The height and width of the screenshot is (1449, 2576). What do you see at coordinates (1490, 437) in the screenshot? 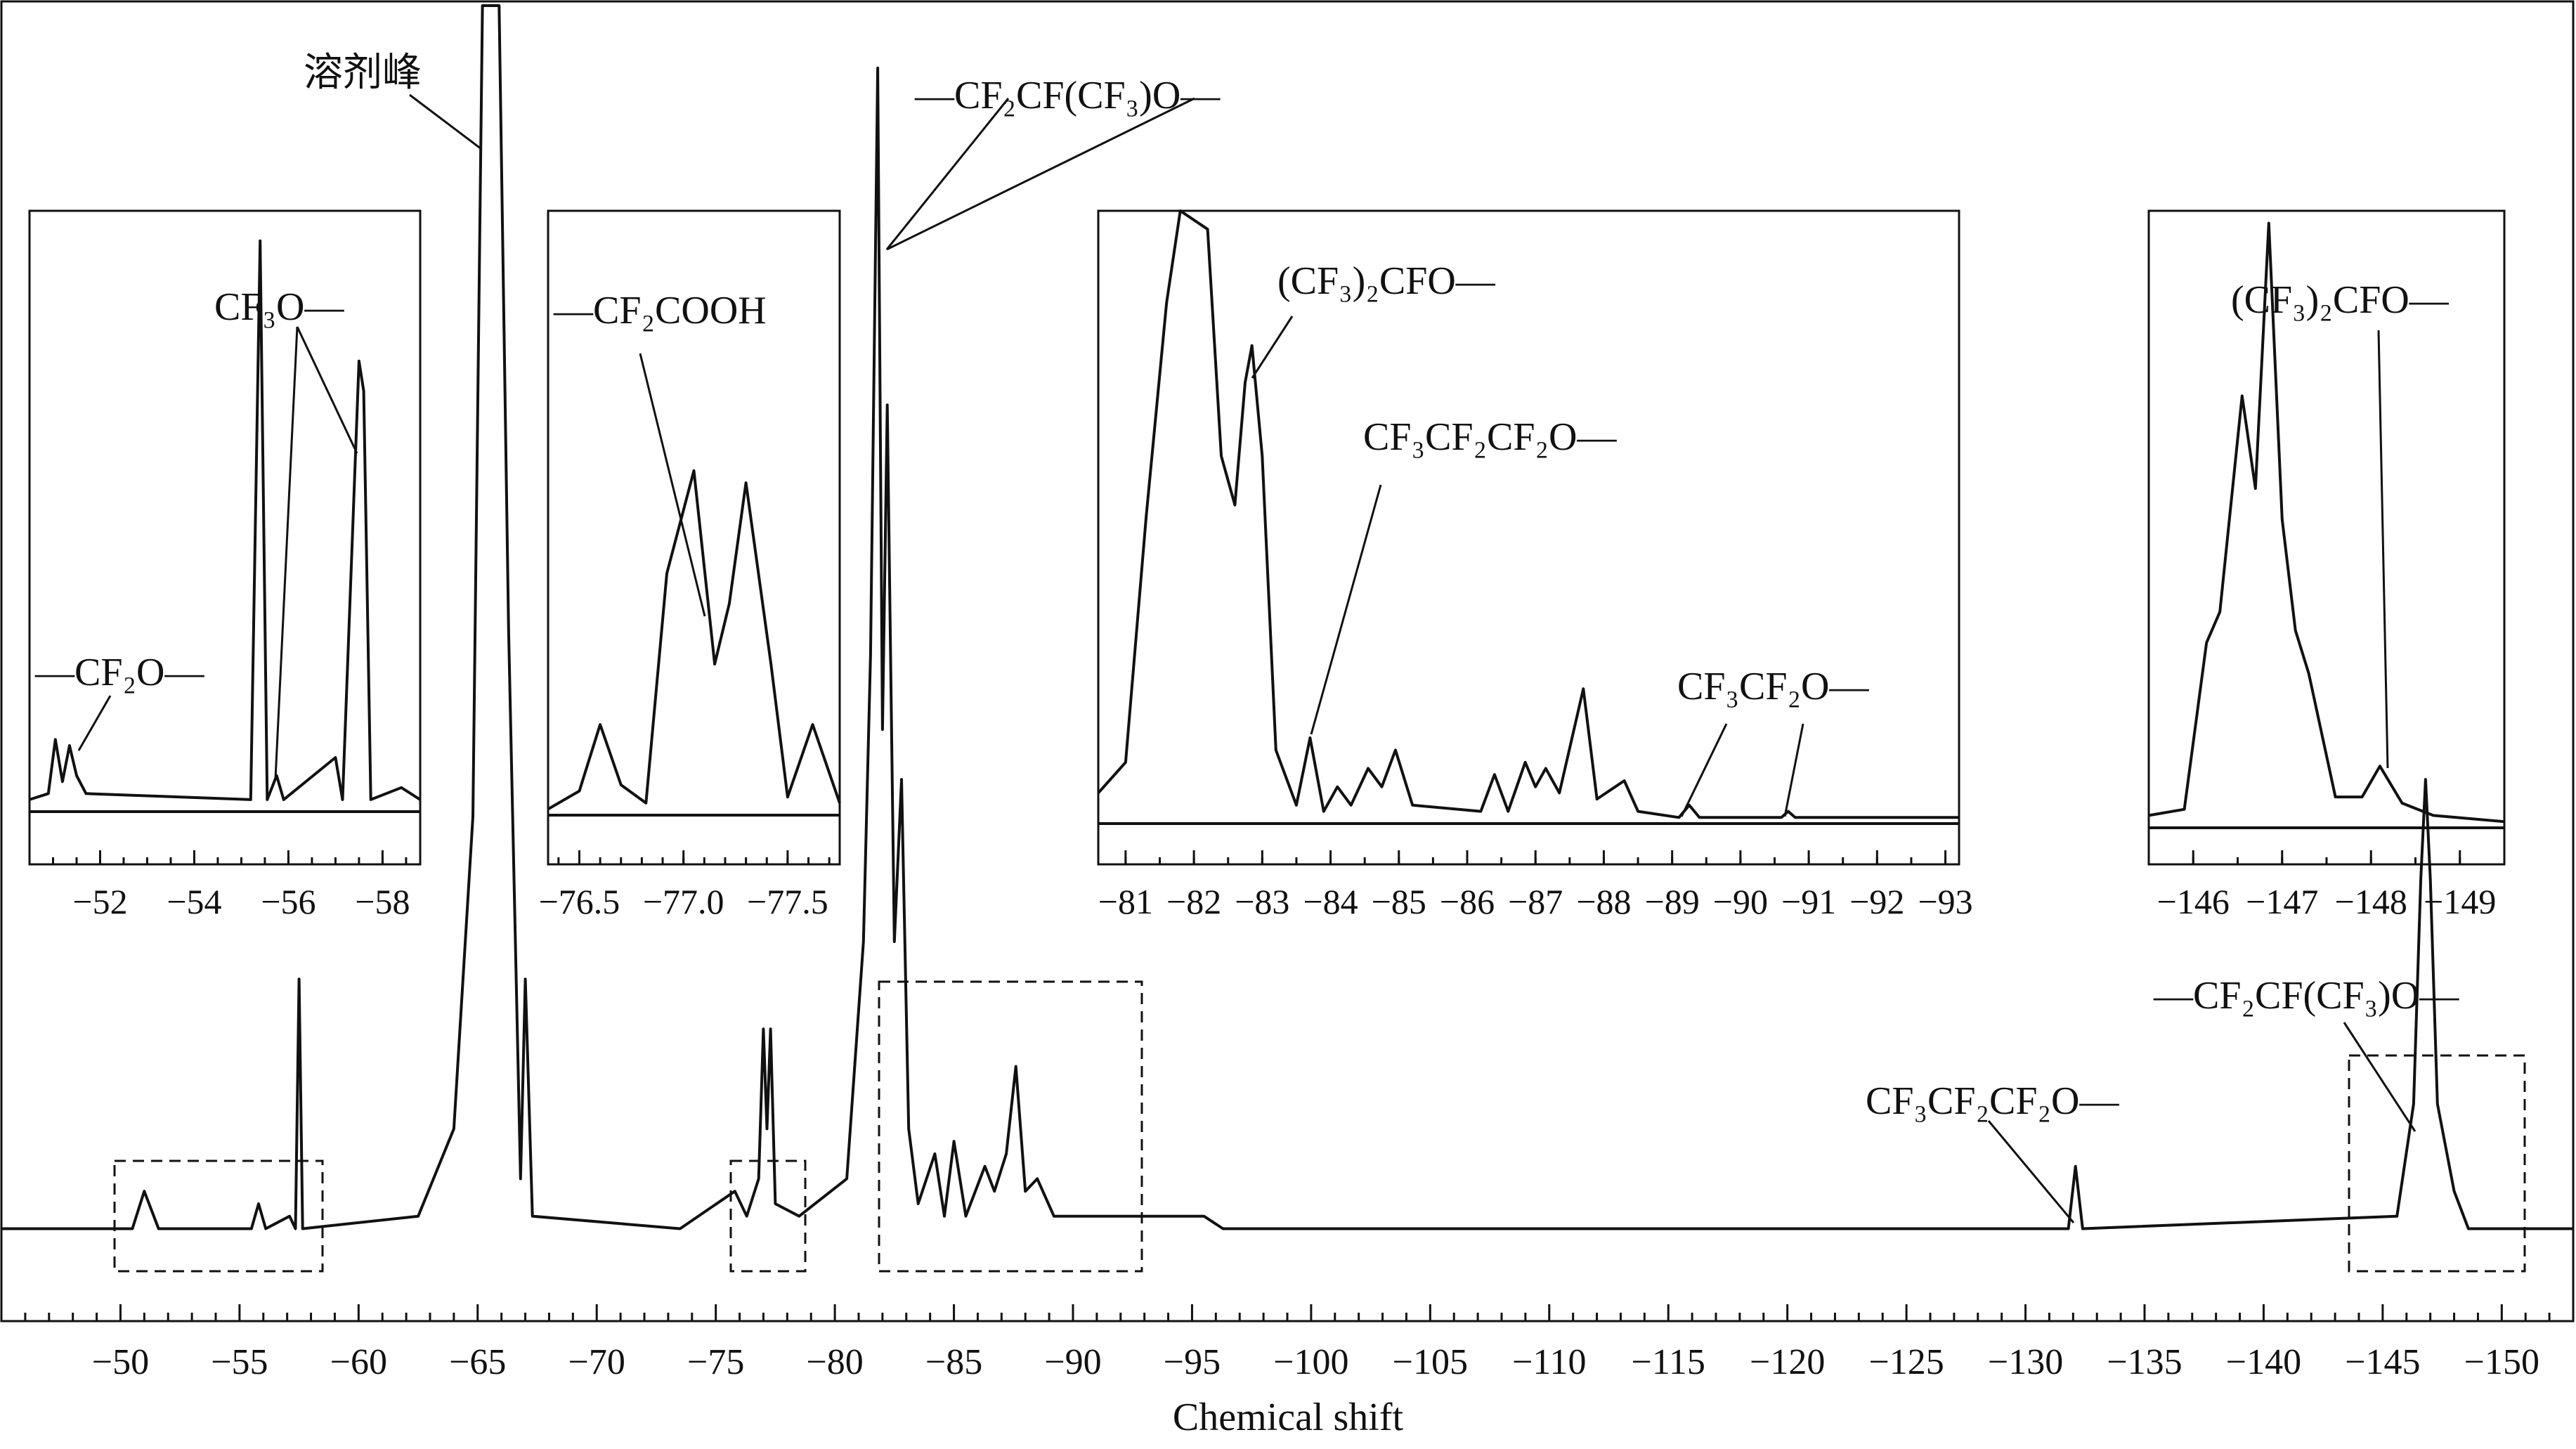
I see `inset-annotation: CF₃CF₂CF₂O—` at bounding box center [1490, 437].